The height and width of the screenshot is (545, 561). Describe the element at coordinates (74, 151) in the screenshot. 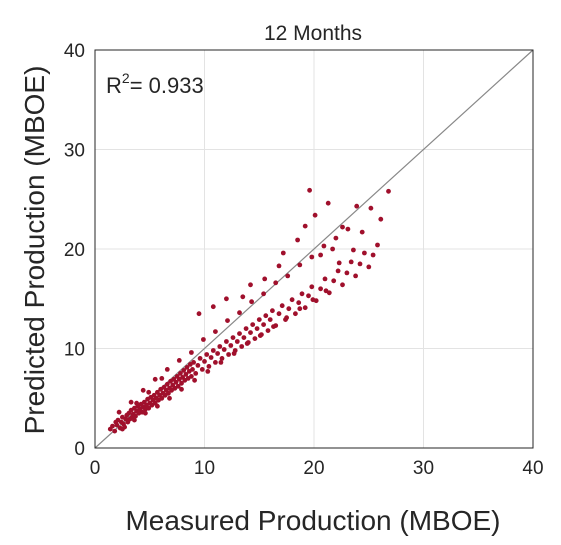

I see `y-tick-label: 30` at that location.